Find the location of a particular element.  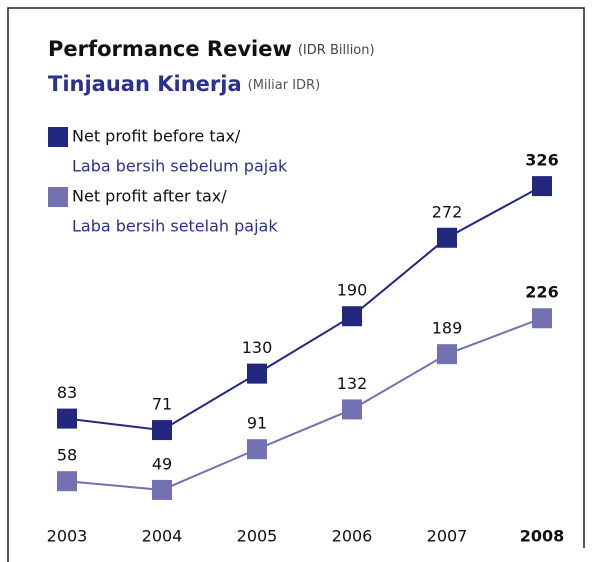

data-label: 226 is located at coordinates (541, 292).